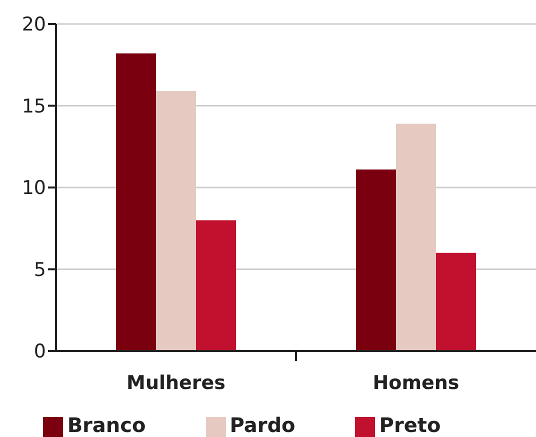 The image size is (536, 437). Describe the element at coordinates (34, 188) in the screenshot. I see `y-tick-label: 10` at that location.